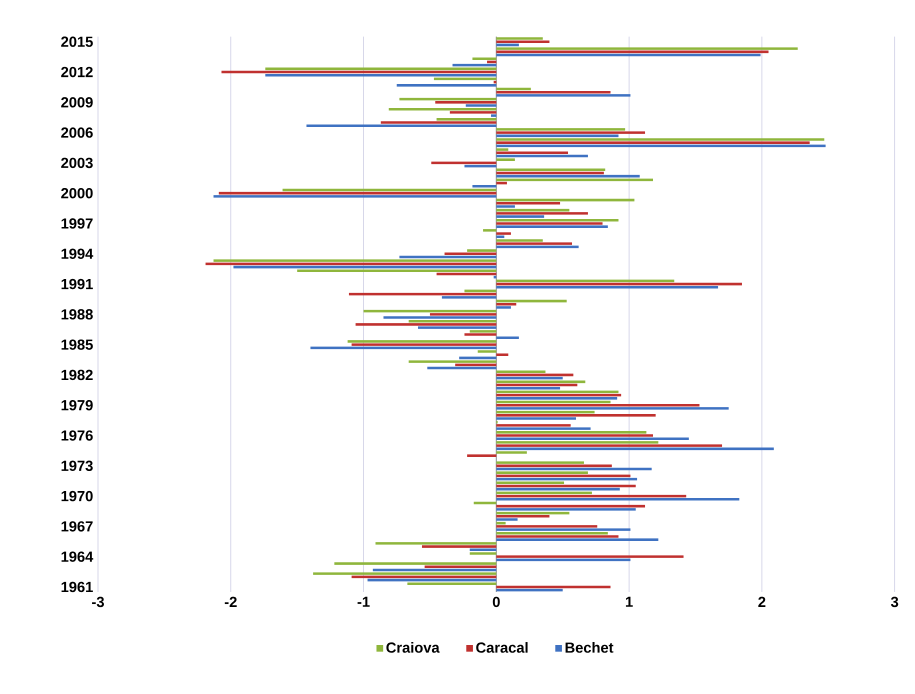 This screenshot has height=694, width=915. I want to click on y-tick-label: 2003, so click(77, 163).